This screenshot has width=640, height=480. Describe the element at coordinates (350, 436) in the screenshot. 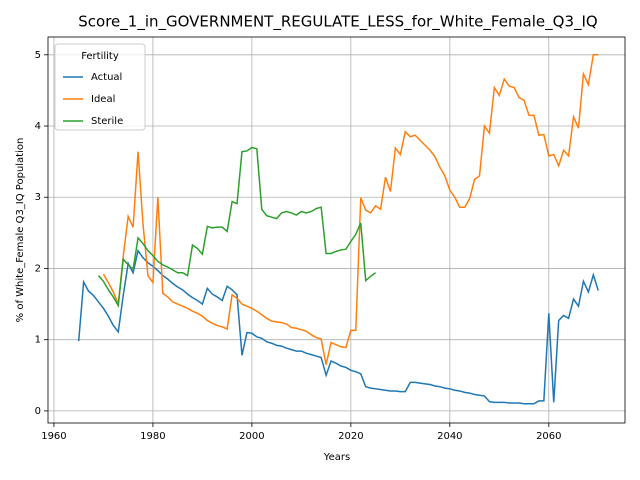

I see `x-tick-label: 2020` at that location.